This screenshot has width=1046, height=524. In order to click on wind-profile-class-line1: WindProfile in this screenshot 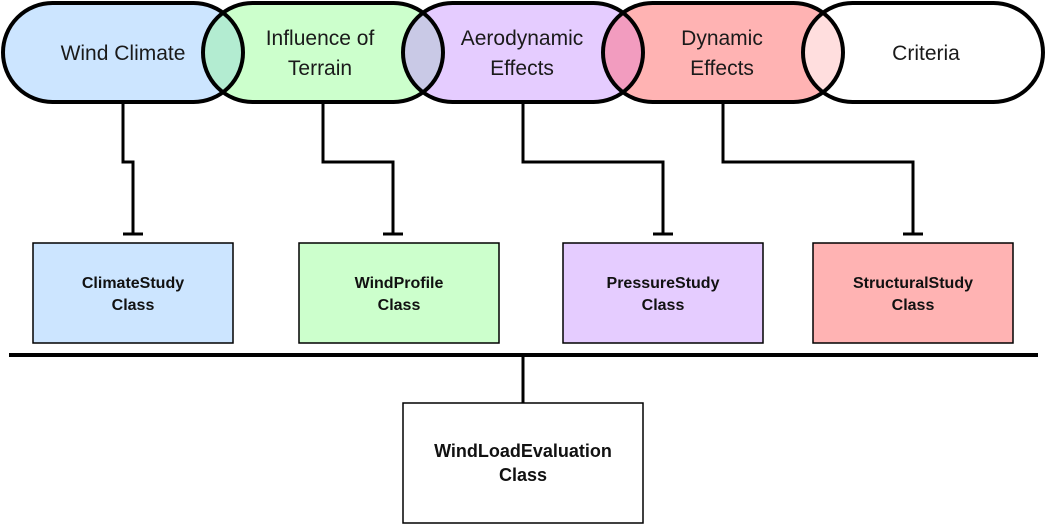, I will do `click(399, 283)`.